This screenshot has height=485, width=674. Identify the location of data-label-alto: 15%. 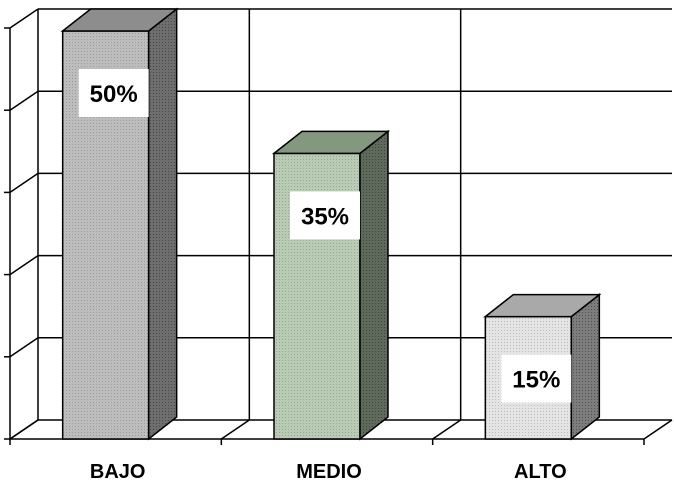
(536, 380).